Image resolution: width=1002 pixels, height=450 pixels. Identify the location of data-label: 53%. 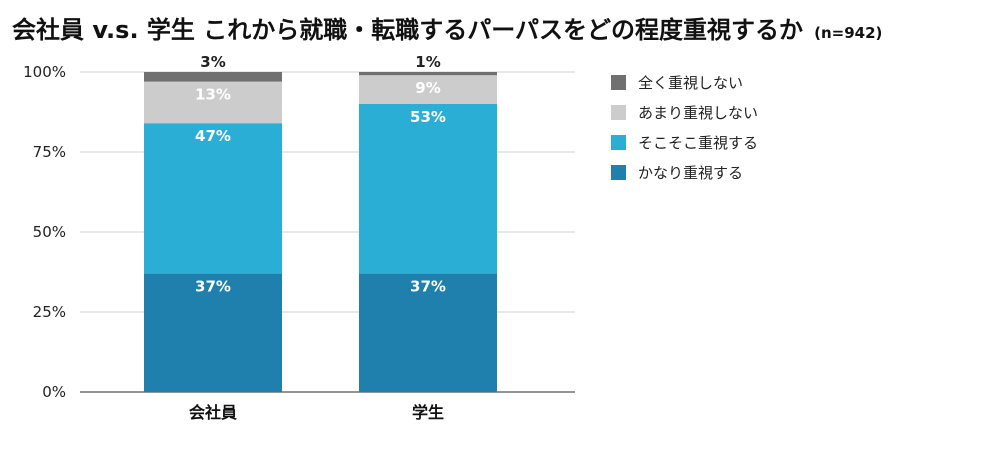
(428, 117).